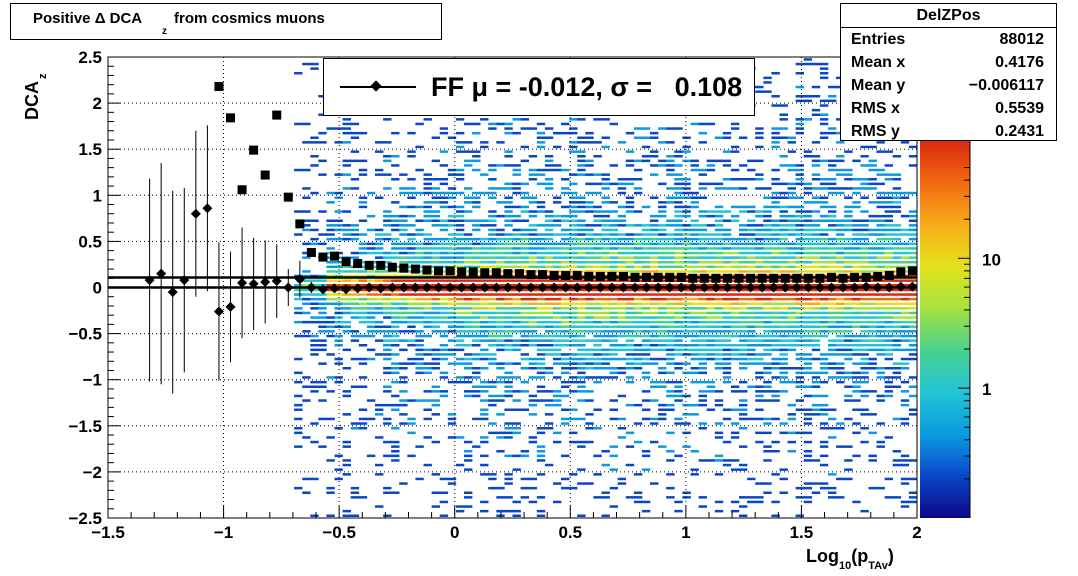 The width and height of the screenshot is (1078, 576). Describe the element at coordinates (461, 287) in the screenshot. I see `mean-marker` at that location.